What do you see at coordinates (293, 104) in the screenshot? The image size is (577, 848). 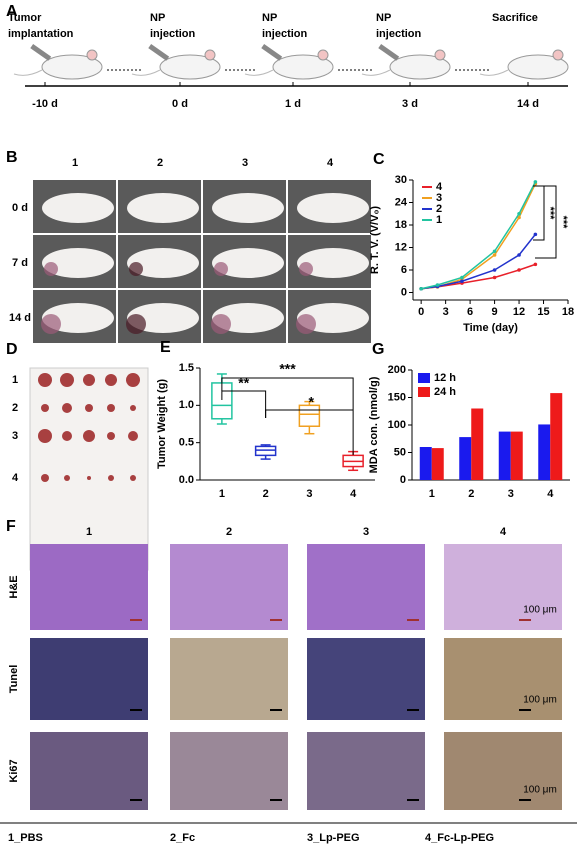 I see `label: 1 d` at bounding box center [293, 104].